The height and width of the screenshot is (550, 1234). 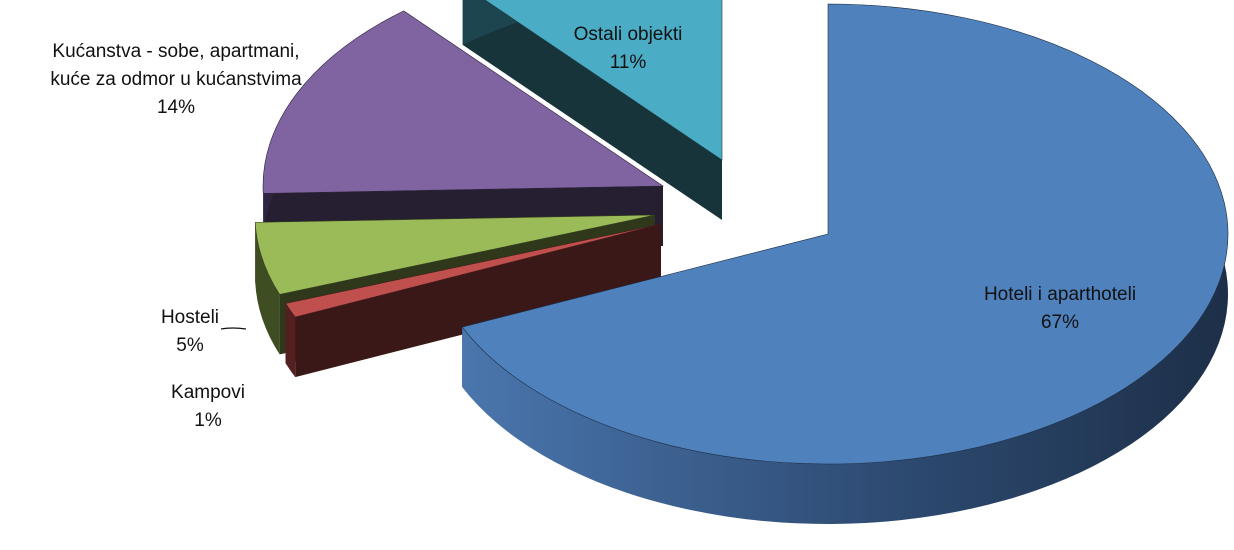 What do you see at coordinates (190, 317) in the screenshot?
I see `data-label-category: Hosteli` at bounding box center [190, 317].